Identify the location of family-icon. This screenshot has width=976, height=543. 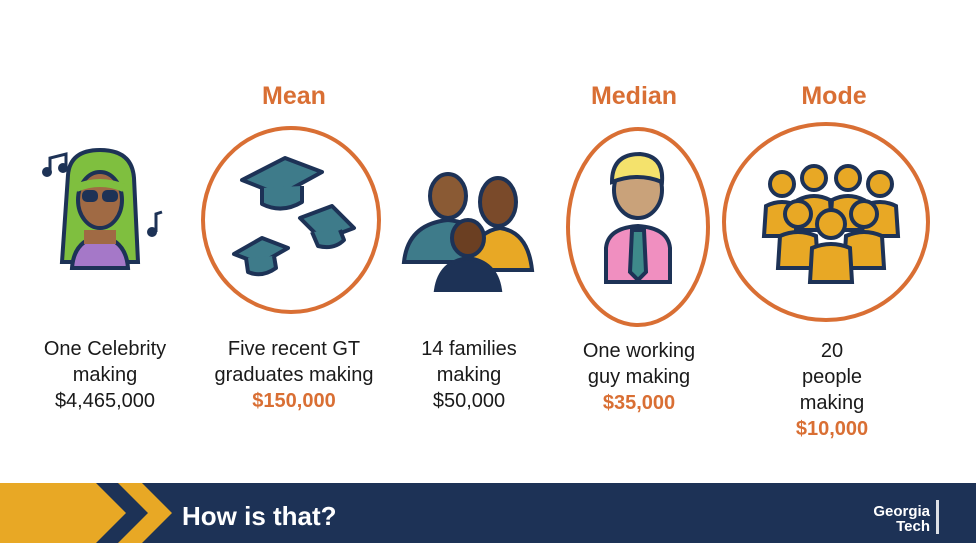
(468, 232).